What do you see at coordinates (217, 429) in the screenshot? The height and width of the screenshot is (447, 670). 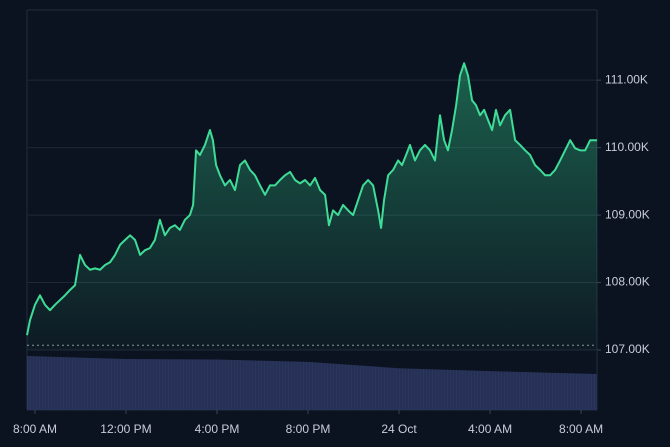 I see `x-tick-label: 4:00 PM` at bounding box center [217, 429].